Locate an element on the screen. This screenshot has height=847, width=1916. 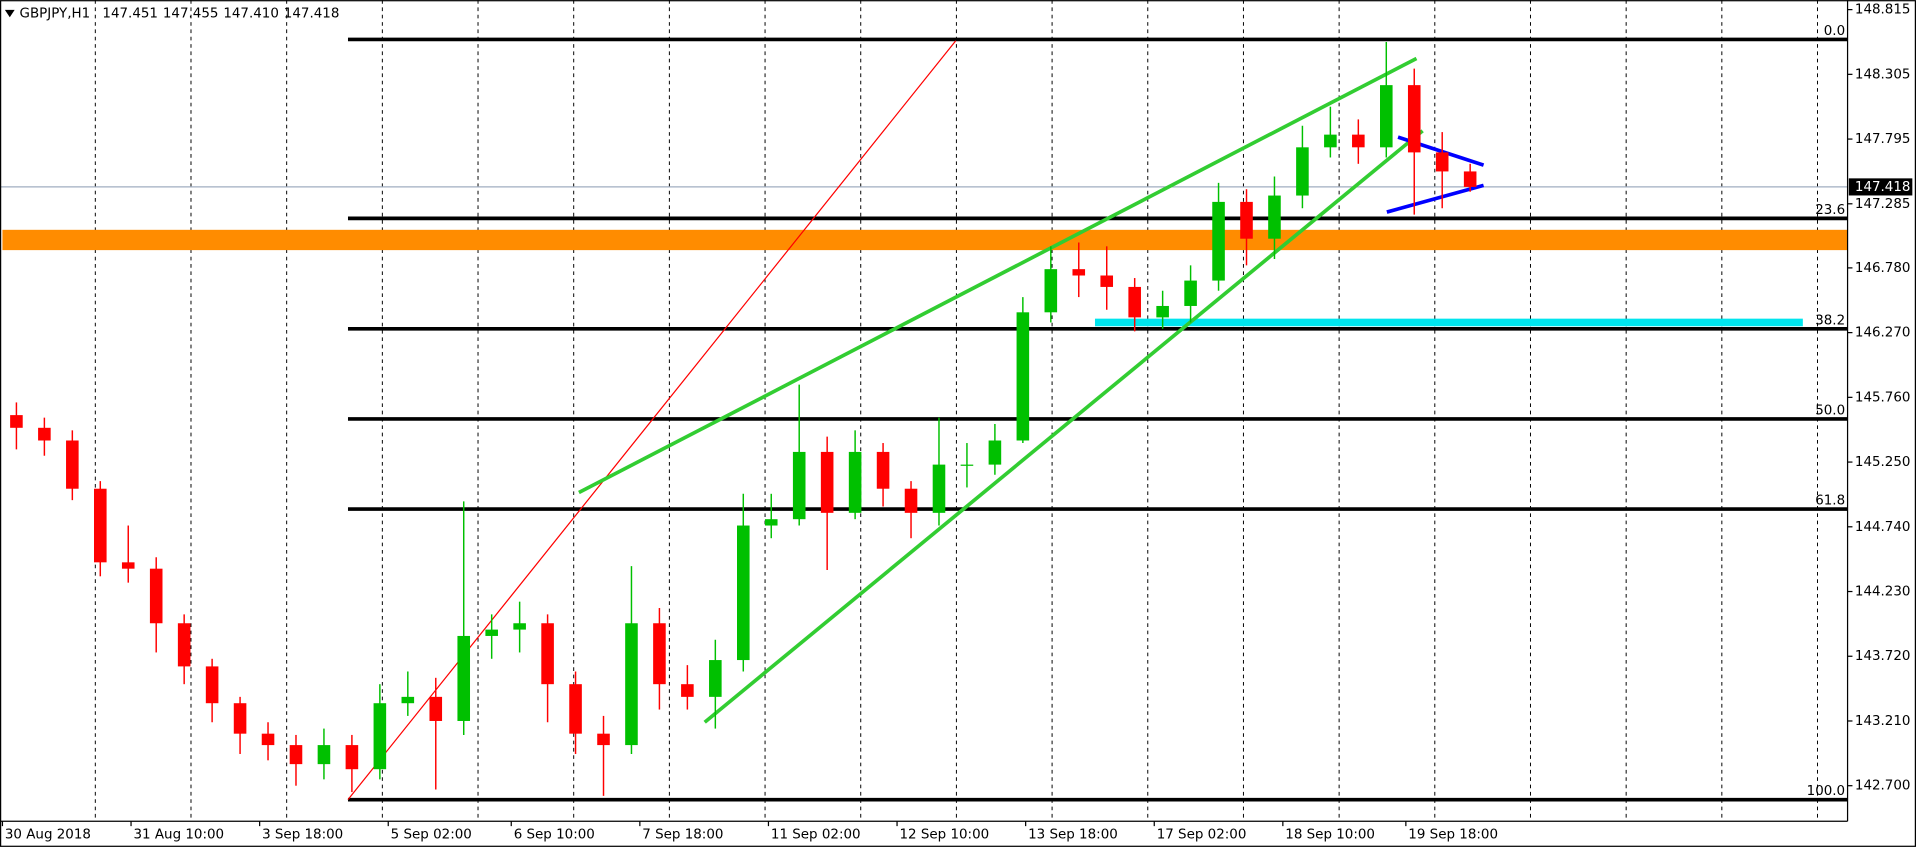
y-tick-label: 143.720 is located at coordinates (1883, 656).